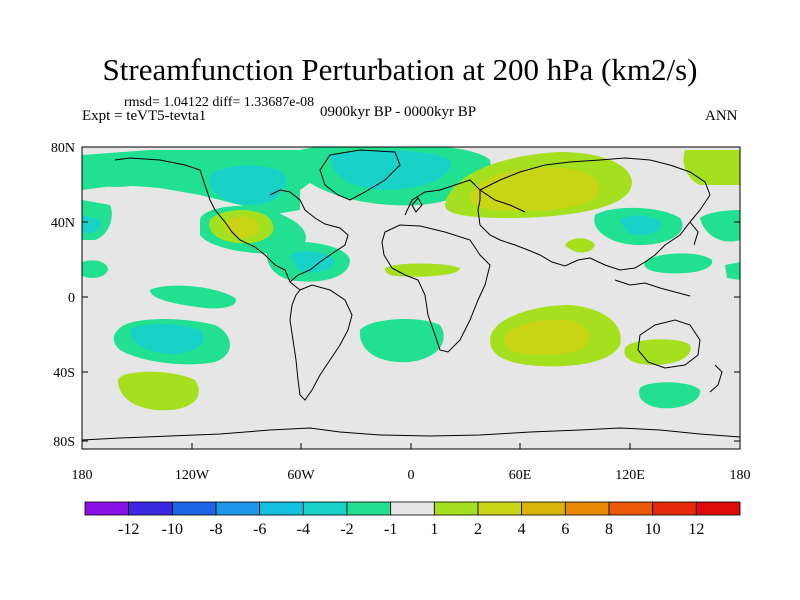 This screenshot has width=800, height=600. What do you see at coordinates (215, 529) in the screenshot?
I see `colorbar-label: -8` at bounding box center [215, 529].